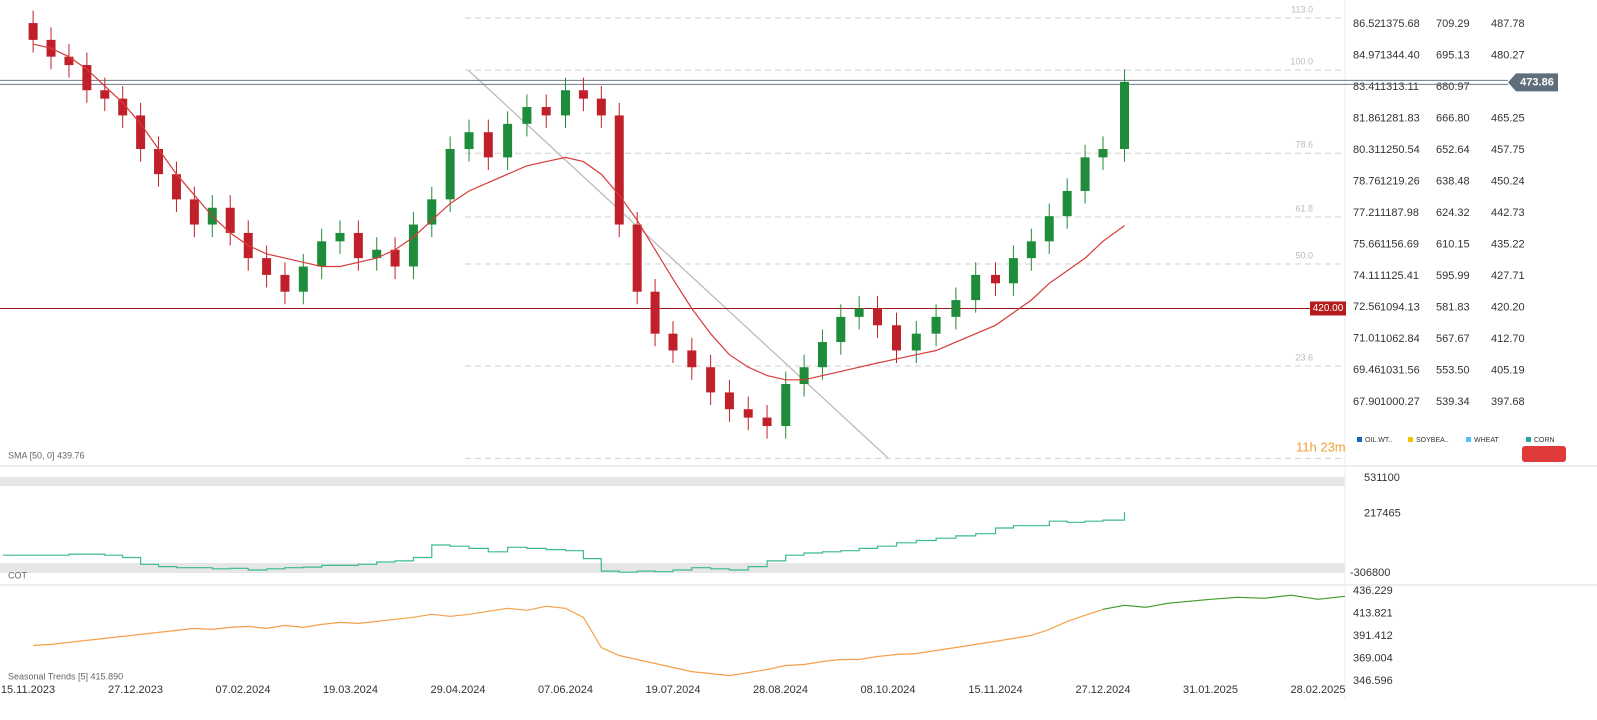 Image resolution: width=1597 pixels, height=720 pixels. I want to click on y-tick-label: 442.73, so click(1508, 213).